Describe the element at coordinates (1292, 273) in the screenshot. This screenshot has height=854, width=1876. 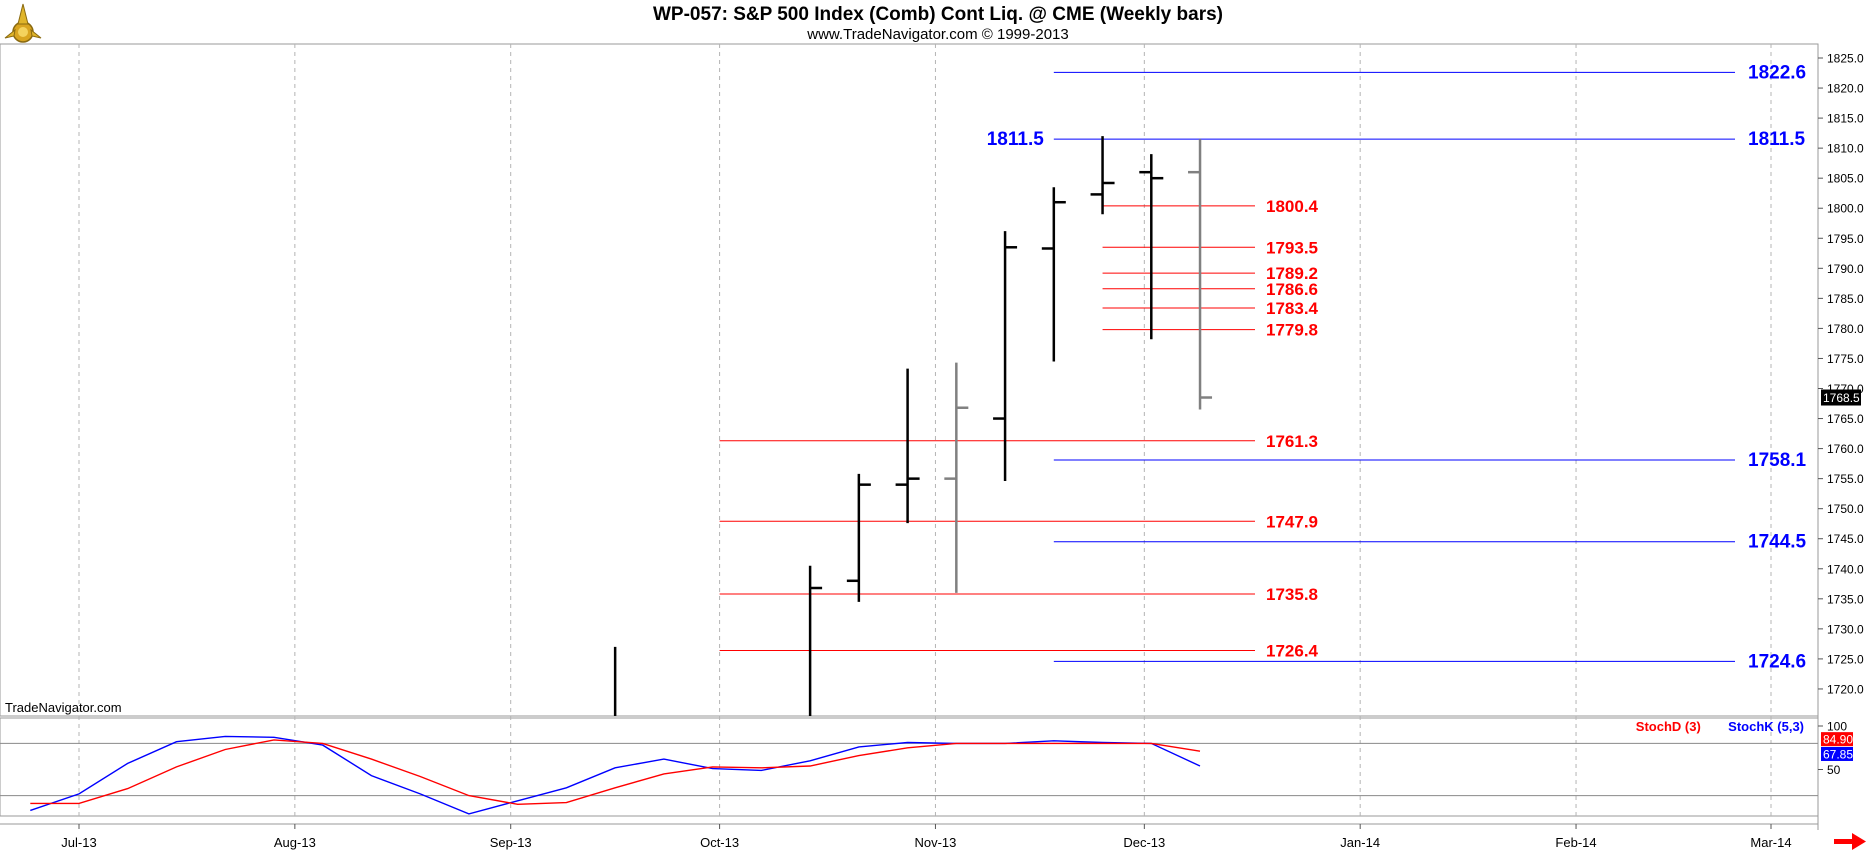
I see `fib-level-label-red: 1789.2` at that location.